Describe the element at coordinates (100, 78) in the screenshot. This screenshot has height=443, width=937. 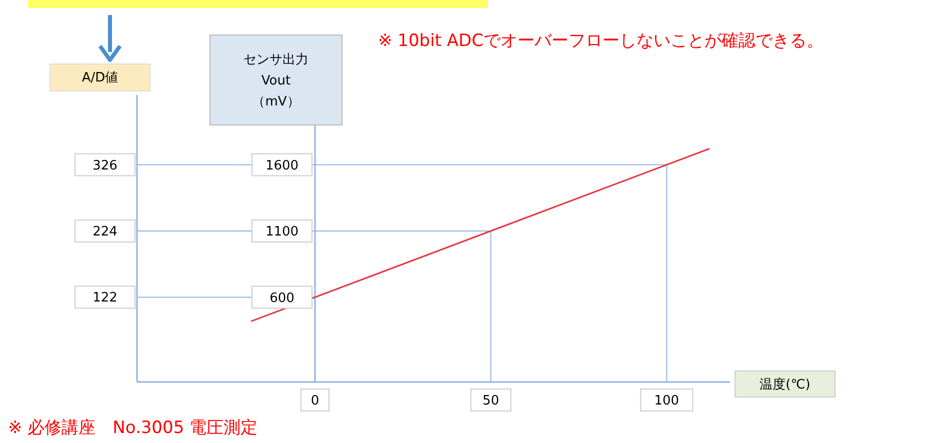
I see `y2-axis-title: A/D値` at that location.